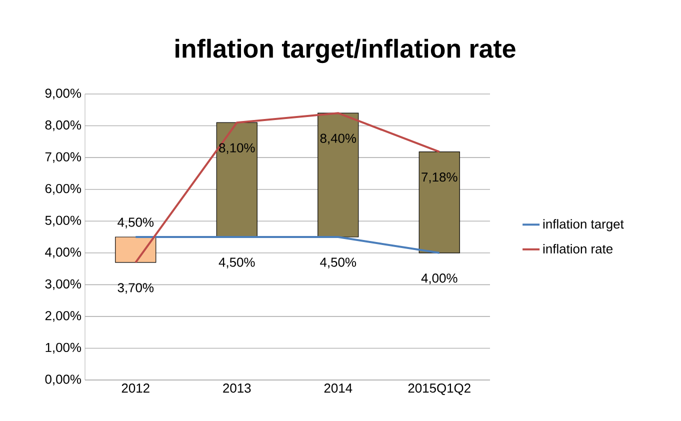 This screenshot has height=421, width=681. Describe the element at coordinates (338, 388) in the screenshot. I see `x-tick-label: 2014` at that location.